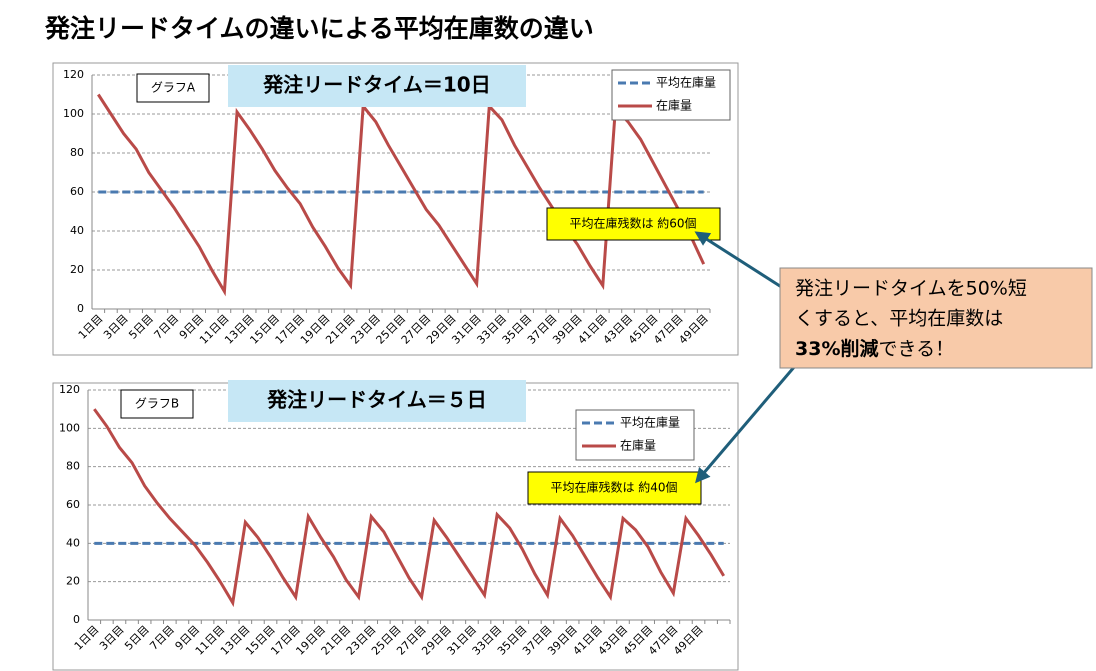 This screenshot has height=671, width=1096. What do you see at coordinates (916, 349) in the screenshot?
I see `callout-rest: できる！` at bounding box center [916, 349].